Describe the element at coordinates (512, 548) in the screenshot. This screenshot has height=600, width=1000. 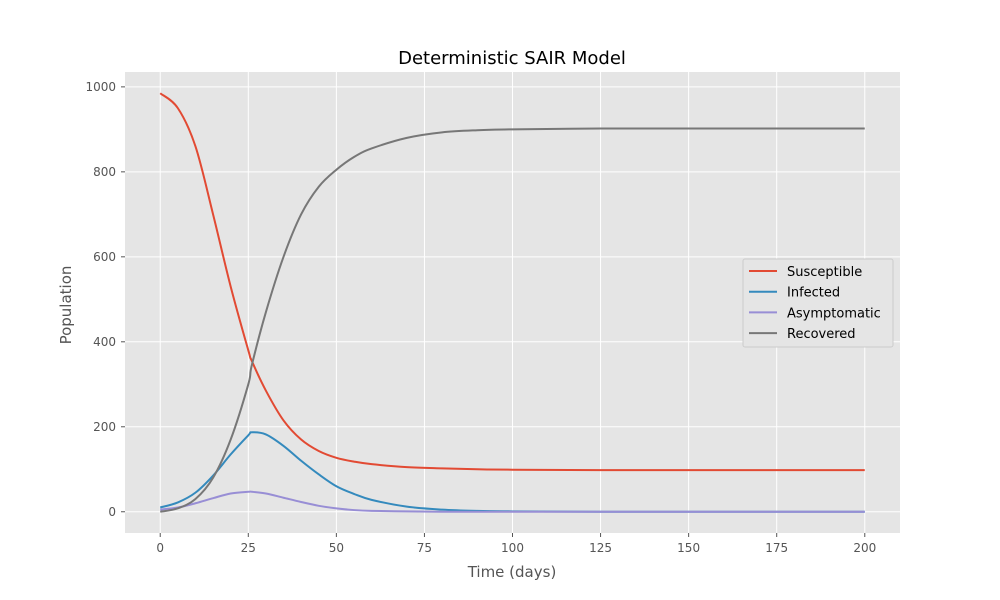
I see `x-tick-label: 100` at that location.